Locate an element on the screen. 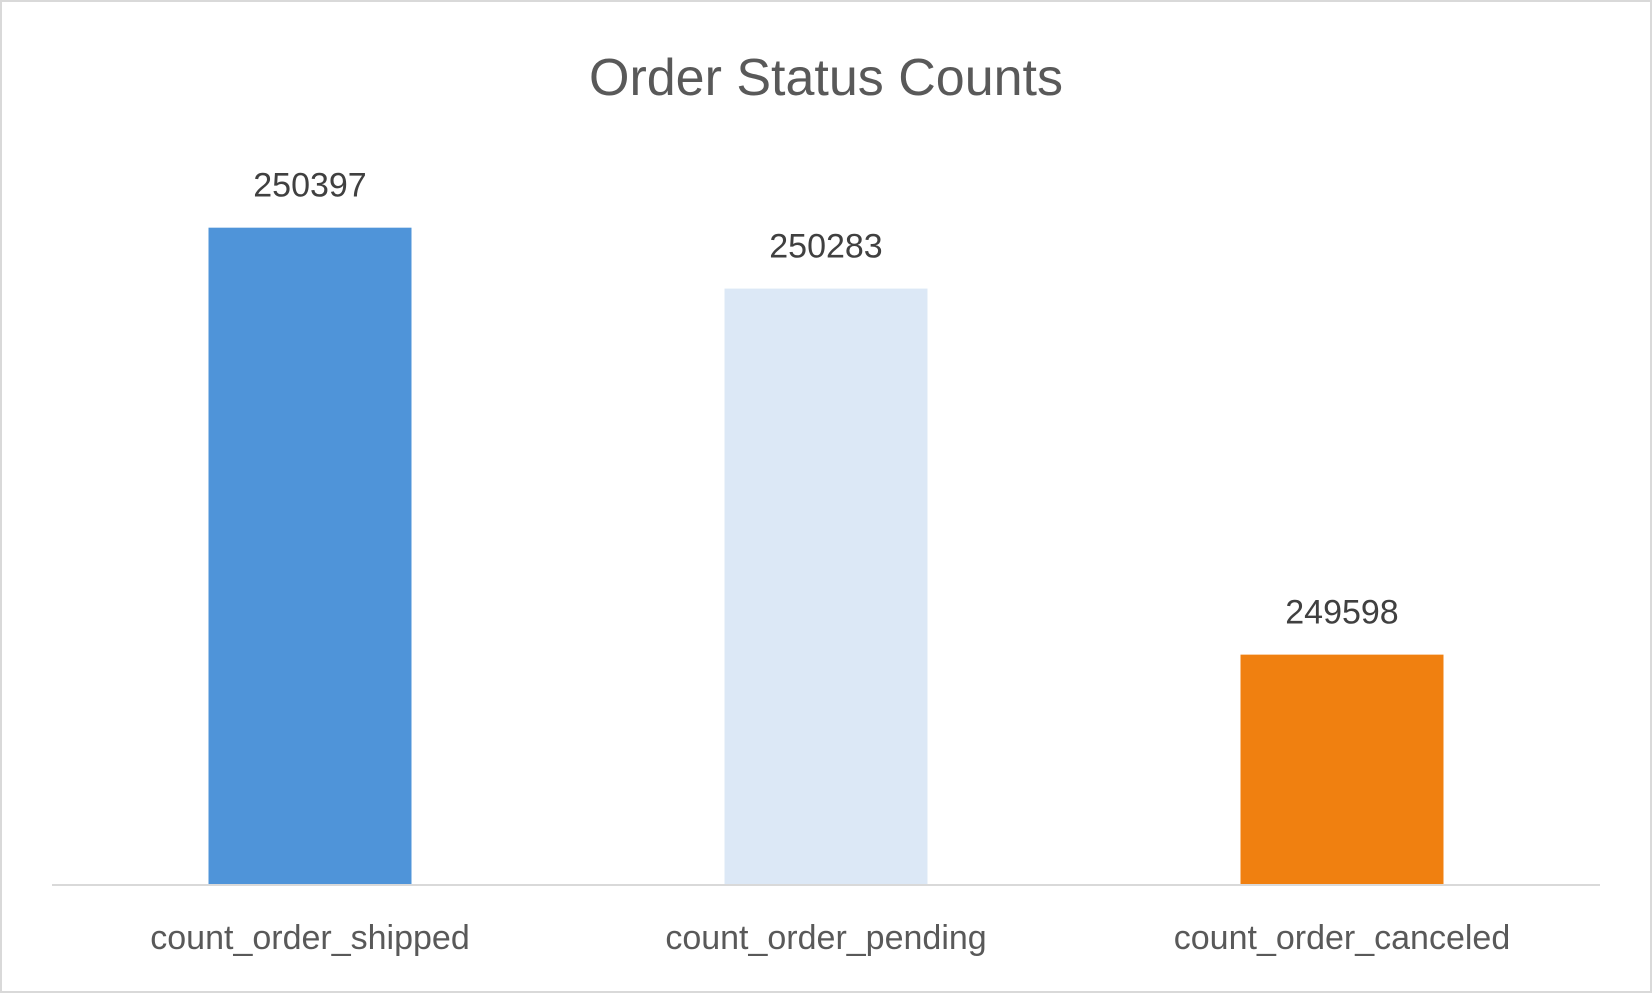 This screenshot has width=1652, height=993. data-label: 250397 is located at coordinates (309, 186).